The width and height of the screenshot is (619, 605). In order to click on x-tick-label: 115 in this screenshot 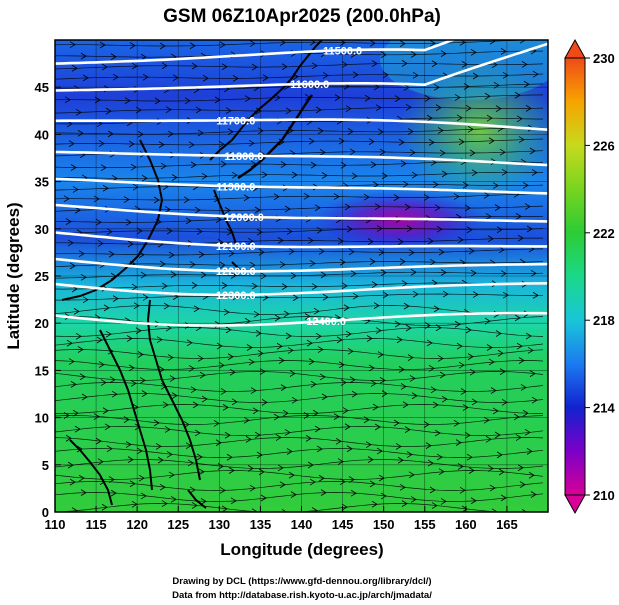, I will do `click(96, 524)`.